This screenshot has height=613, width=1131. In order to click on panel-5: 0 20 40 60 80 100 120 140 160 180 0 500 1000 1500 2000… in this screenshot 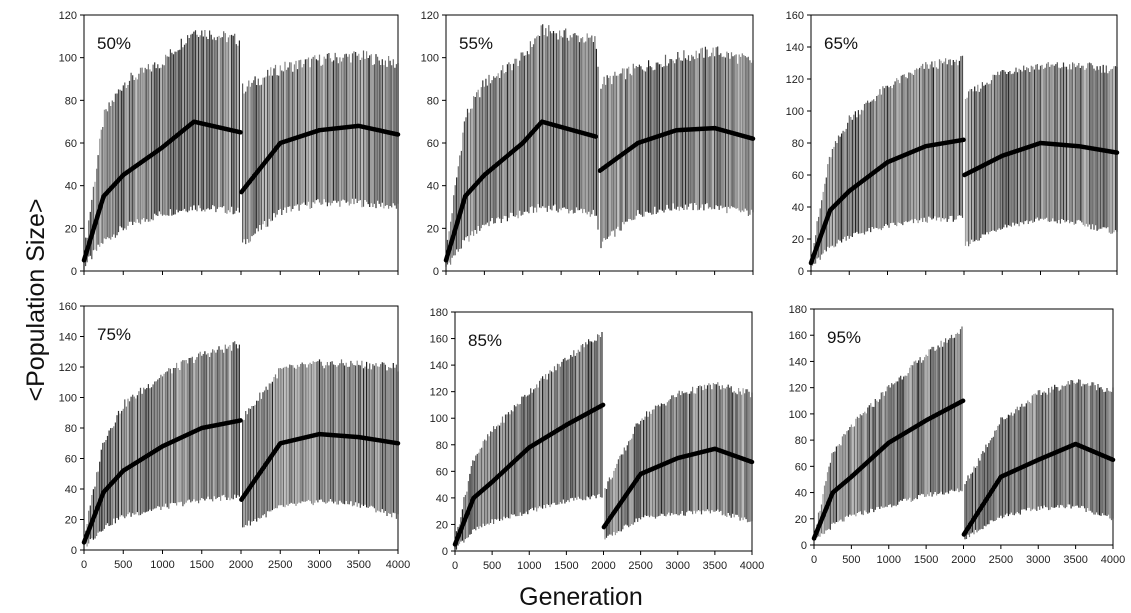, I will do `click(597, 439)`.